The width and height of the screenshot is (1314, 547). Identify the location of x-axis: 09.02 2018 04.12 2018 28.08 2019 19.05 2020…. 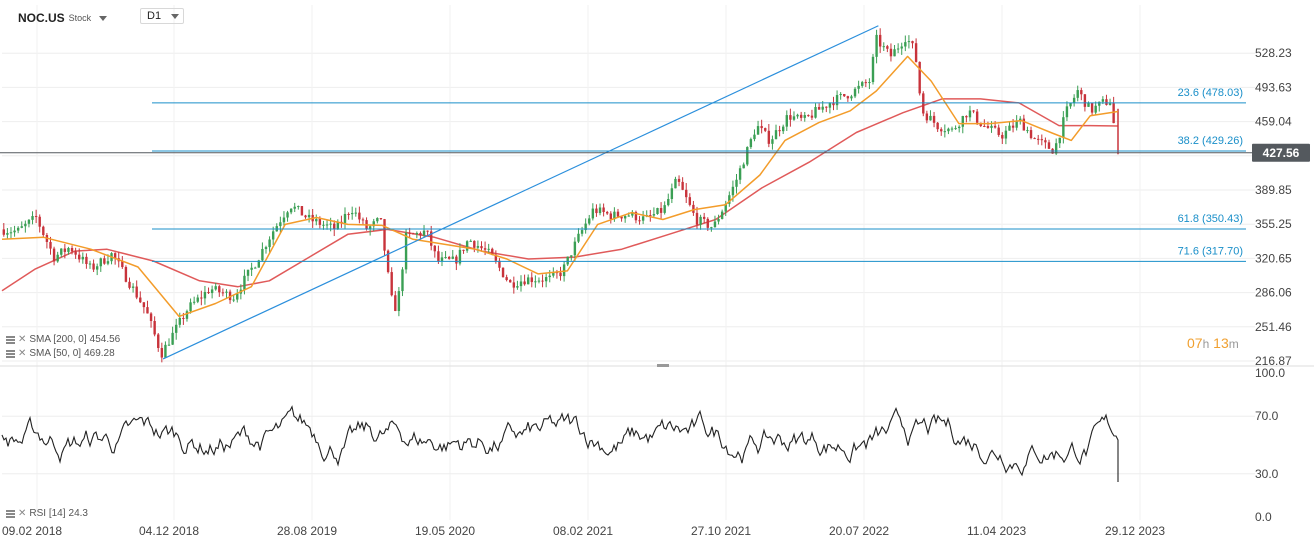
(583, 531).